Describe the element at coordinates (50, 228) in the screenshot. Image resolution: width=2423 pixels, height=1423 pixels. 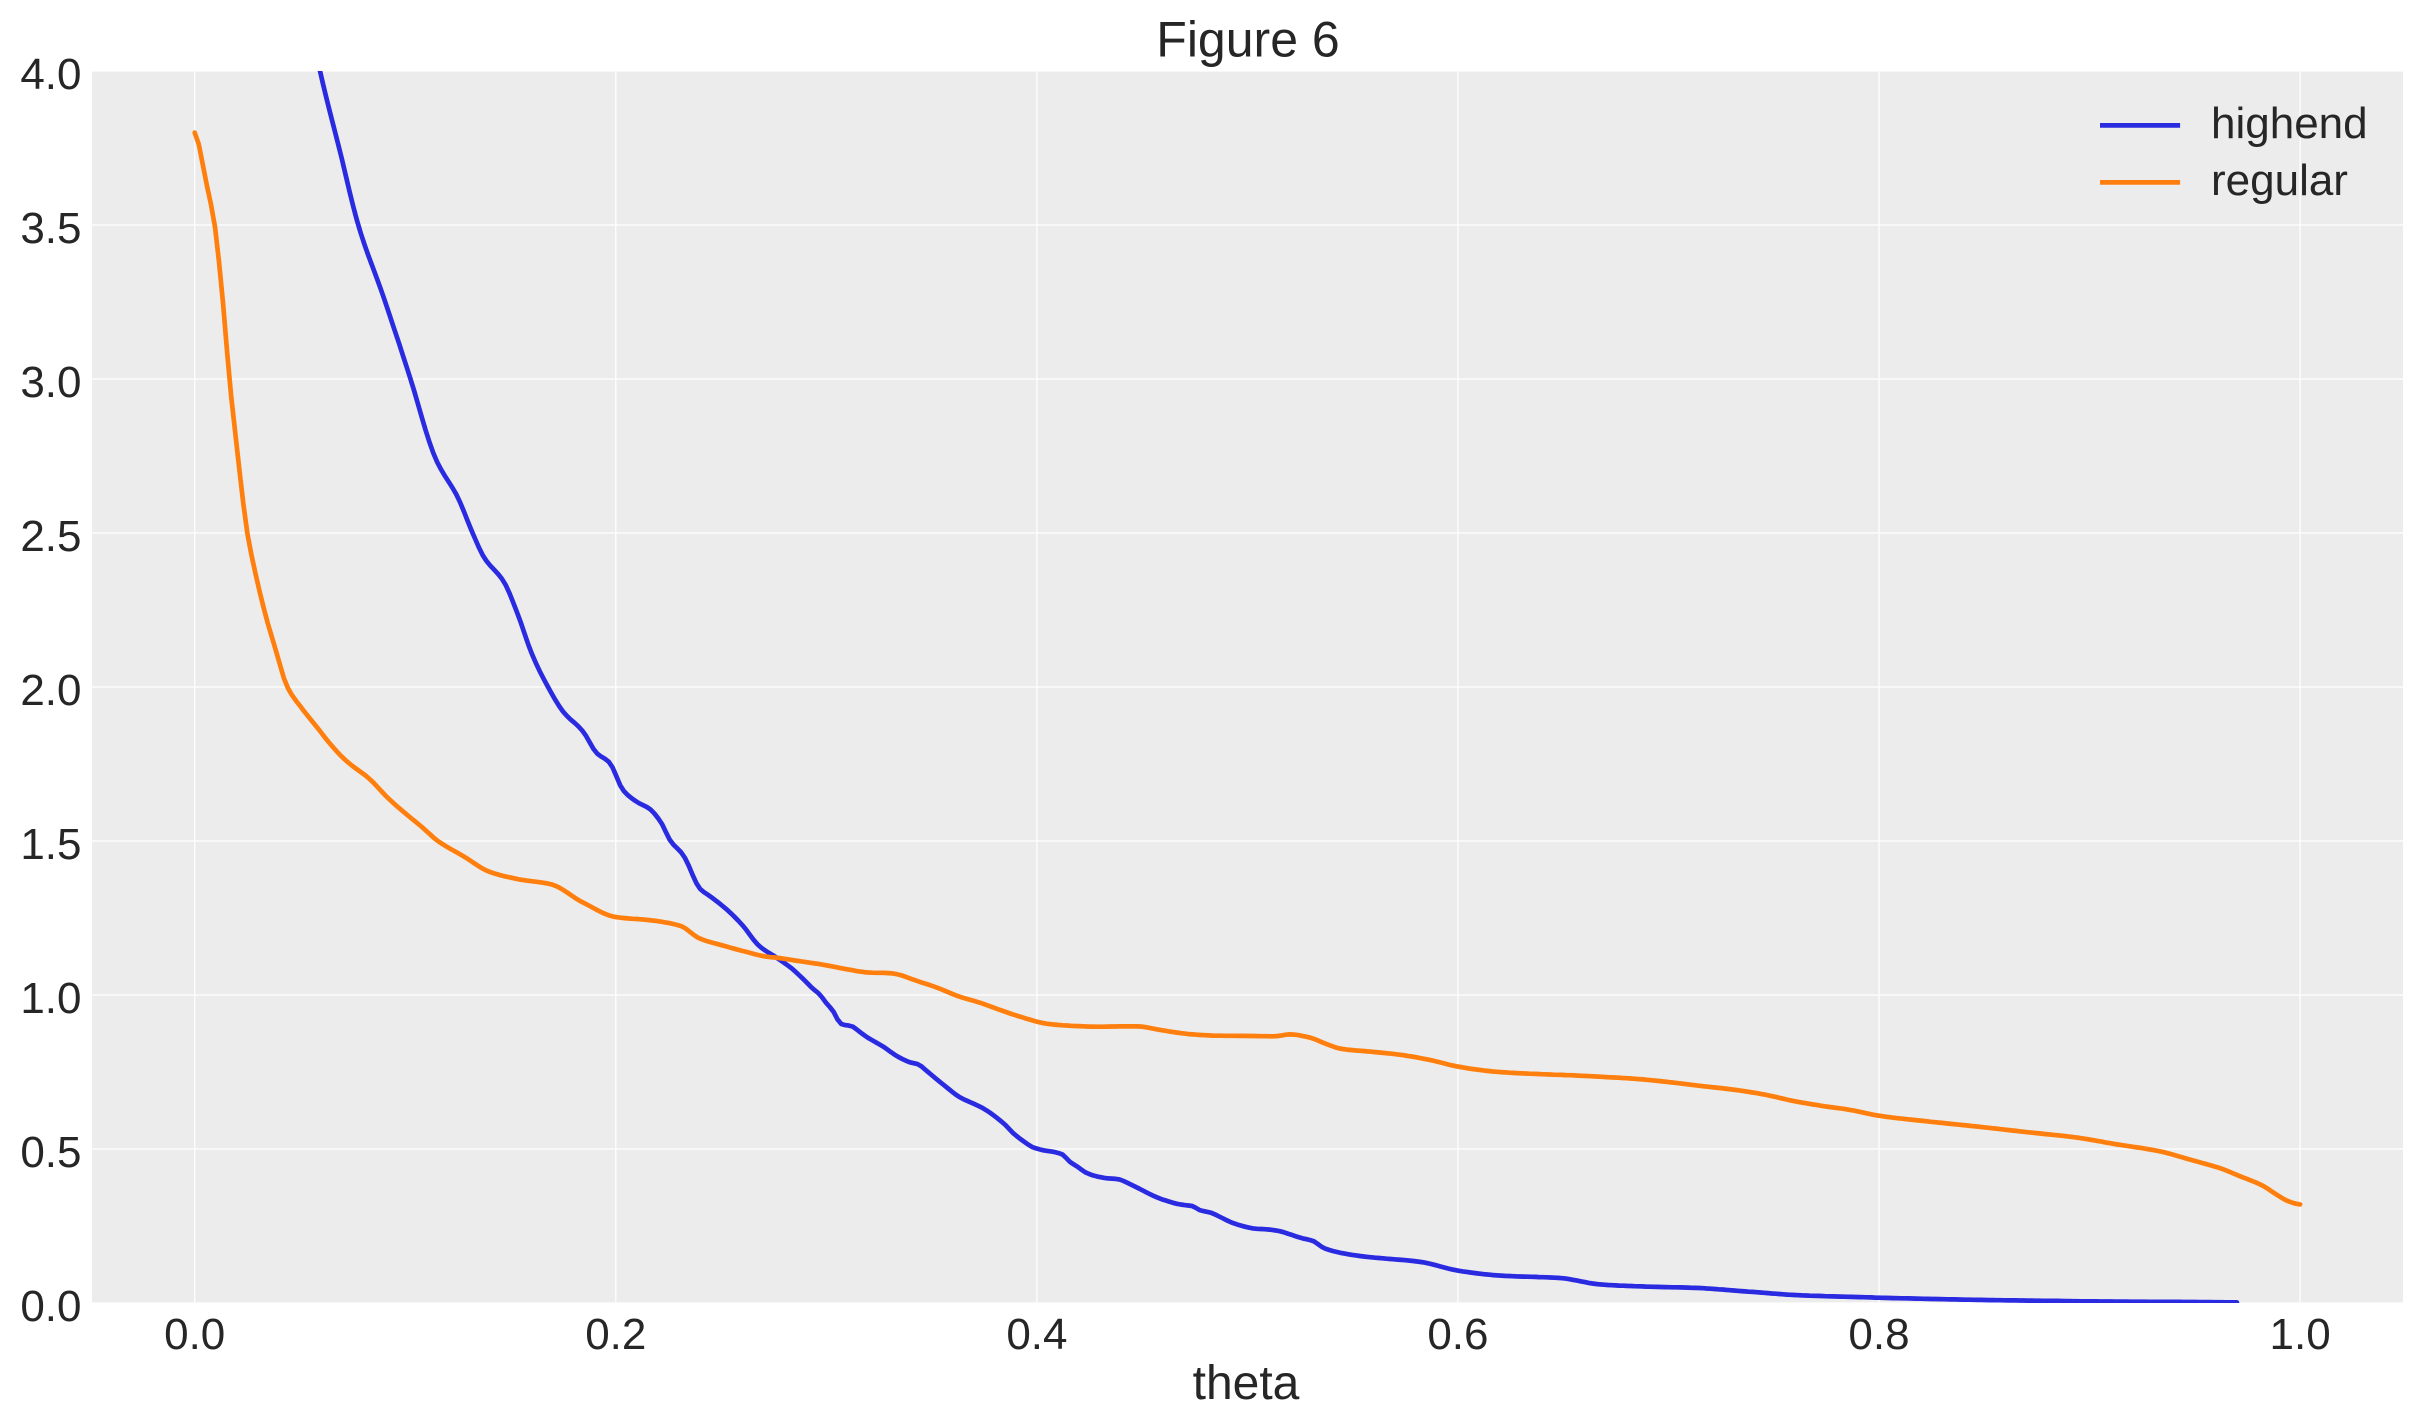
I see `svg-text: 3.5` at that location.